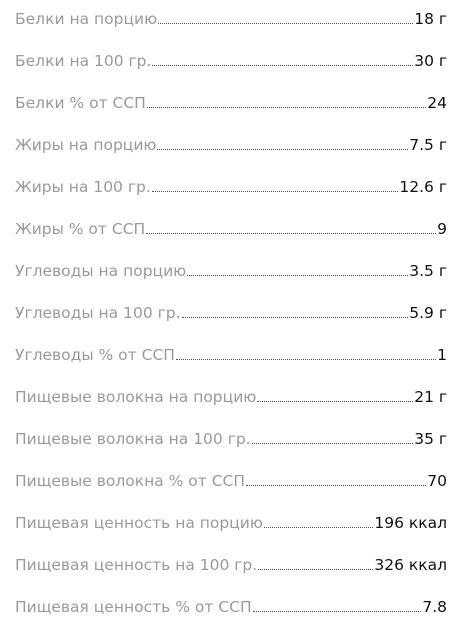  What do you see at coordinates (410, 523) in the screenshot?
I see `nutrient-value: 196 ккал` at bounding box center [410, 523].